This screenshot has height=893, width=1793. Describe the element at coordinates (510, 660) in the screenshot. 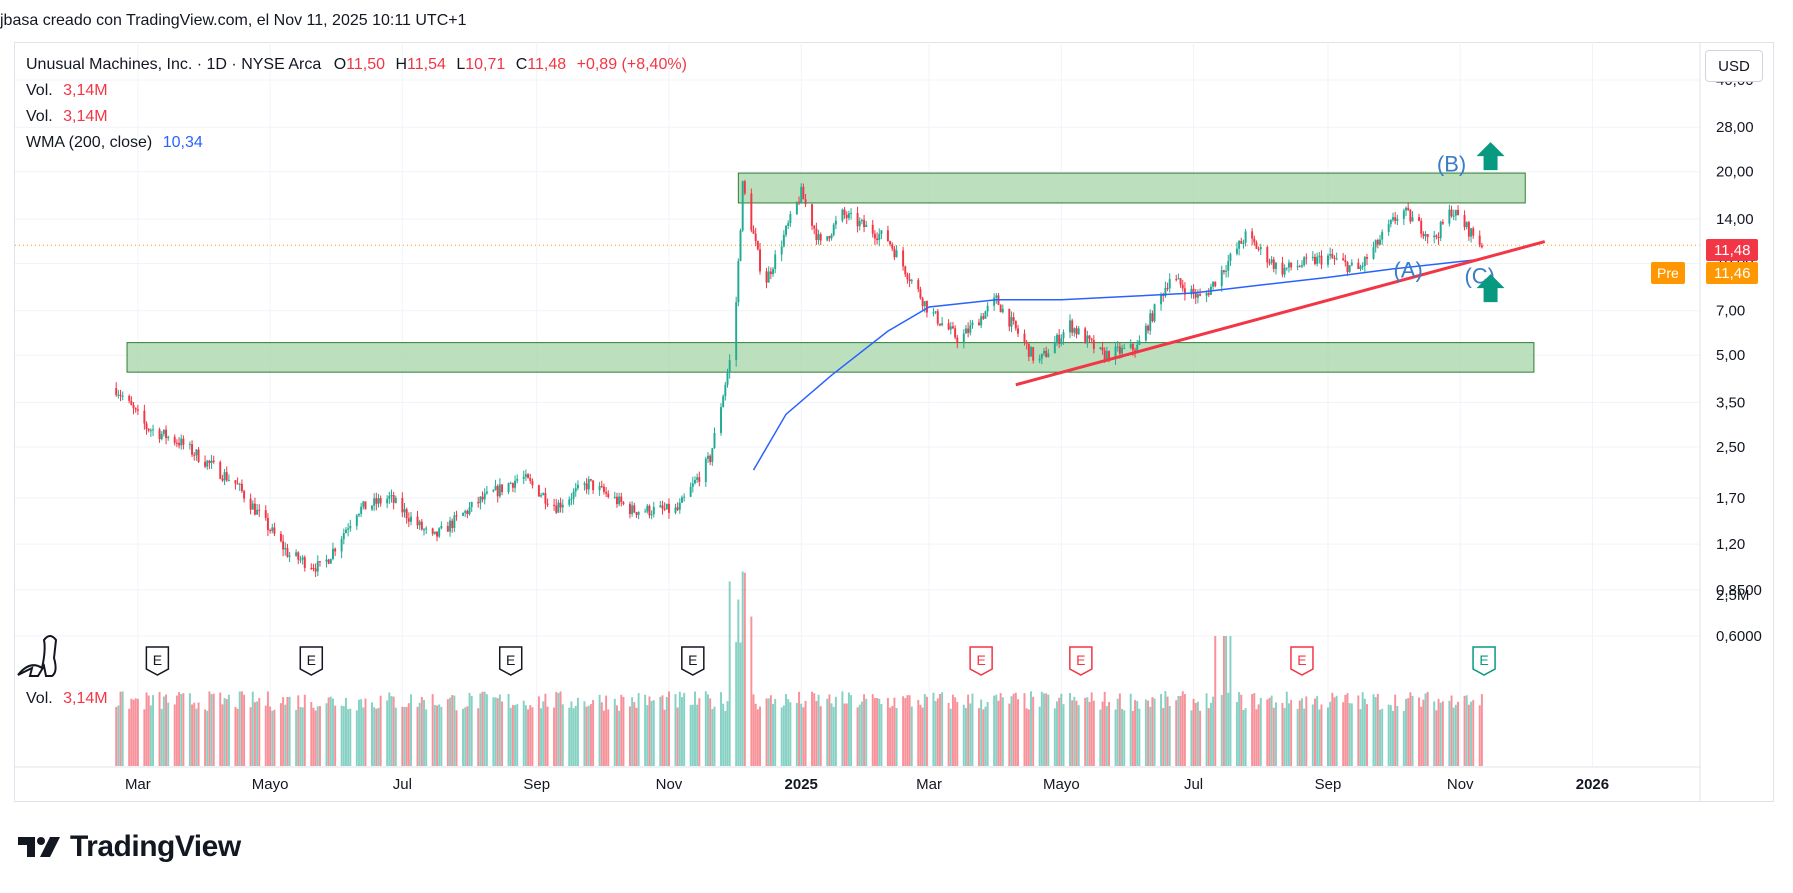

I see `earnings-letter: E` at that location.